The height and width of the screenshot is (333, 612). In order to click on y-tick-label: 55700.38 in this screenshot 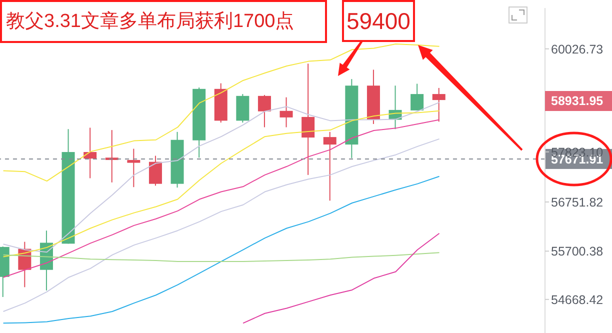, I will do `click(577, 251)`.